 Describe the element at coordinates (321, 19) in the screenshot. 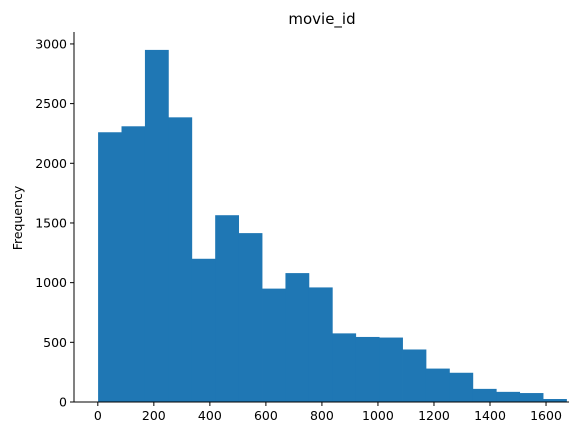

I see `chart-title: movie_id` at that location.